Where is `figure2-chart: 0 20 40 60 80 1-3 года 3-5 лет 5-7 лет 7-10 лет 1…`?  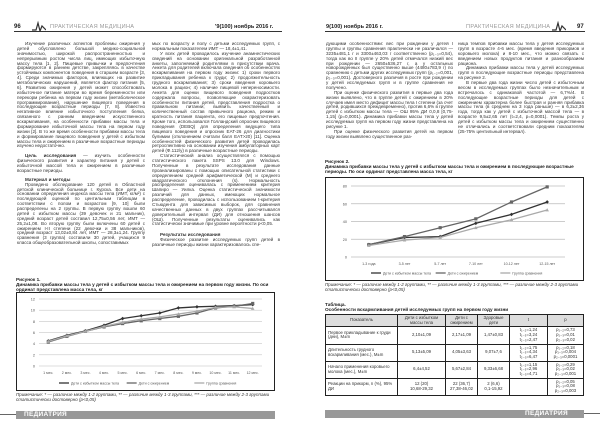 figure2-chart: 0 20 40 60 80 1-3 года 3-5 лет 5-7 лет 7-10 лет 1… is located at coordinates (454, 229).